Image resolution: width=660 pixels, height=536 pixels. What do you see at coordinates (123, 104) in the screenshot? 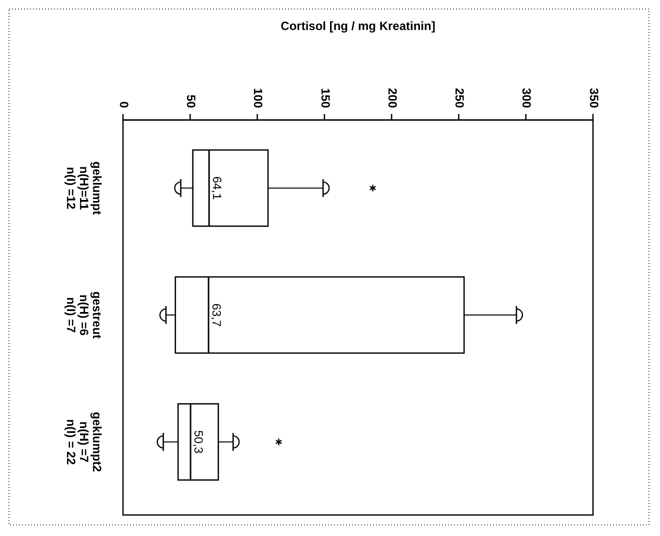
I see `x-tick-label: 0` at bounding box center [123, 104].